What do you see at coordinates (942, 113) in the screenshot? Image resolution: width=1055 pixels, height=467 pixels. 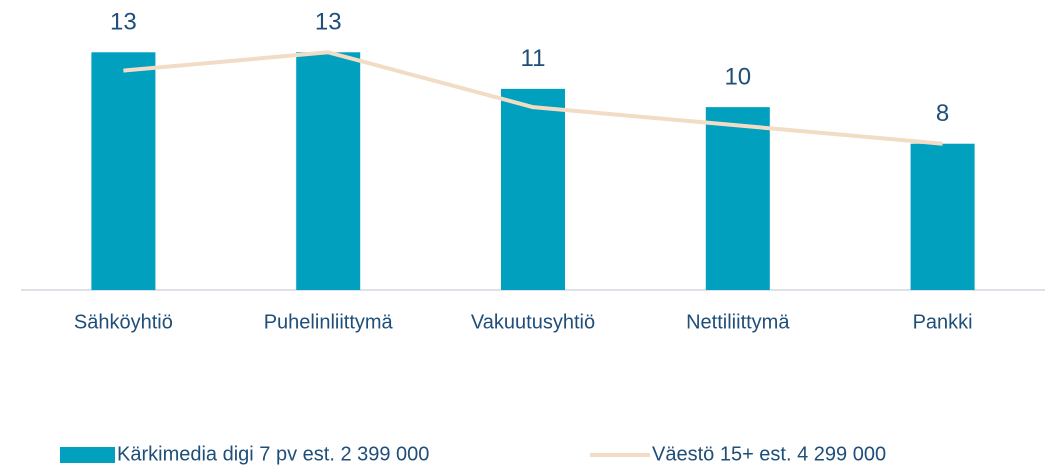 I see `data-label: 8` at bounding box center [942, 113].